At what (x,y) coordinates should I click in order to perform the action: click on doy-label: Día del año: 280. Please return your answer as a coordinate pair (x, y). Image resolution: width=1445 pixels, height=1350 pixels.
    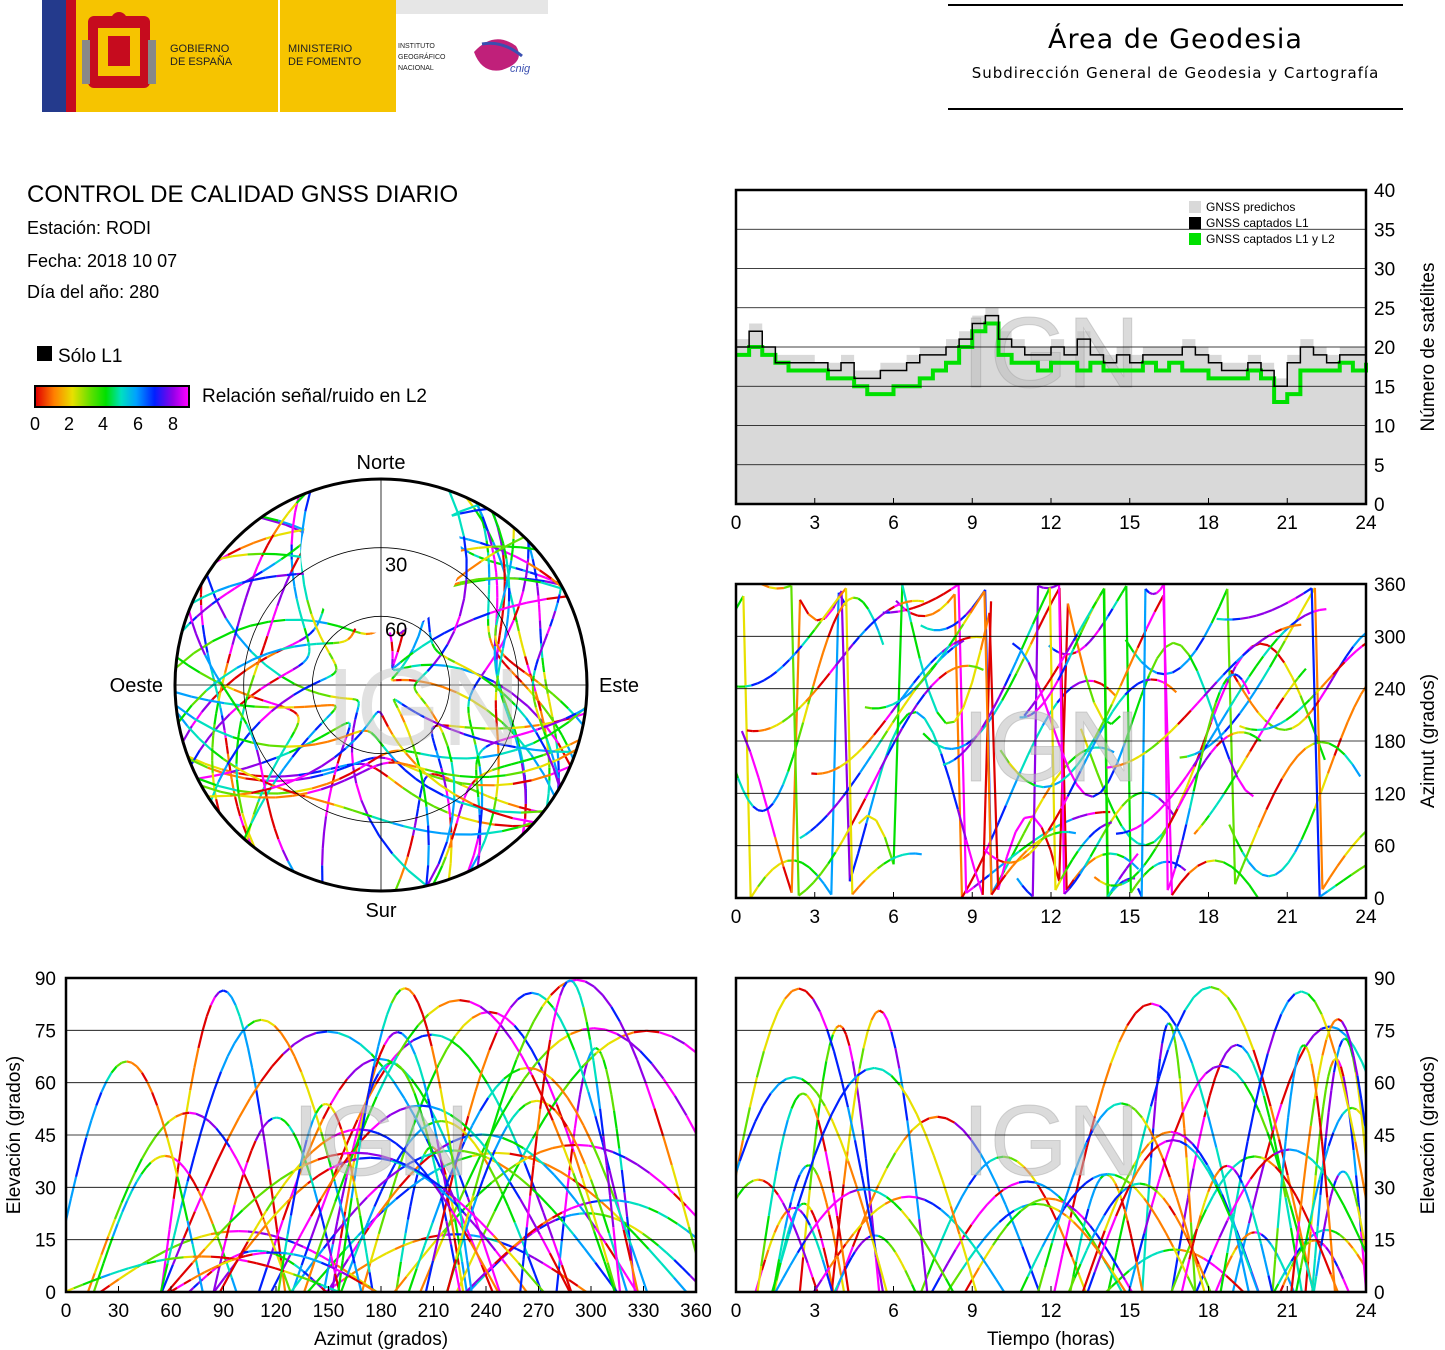
    Looking at the image, I should click on (93, 292).